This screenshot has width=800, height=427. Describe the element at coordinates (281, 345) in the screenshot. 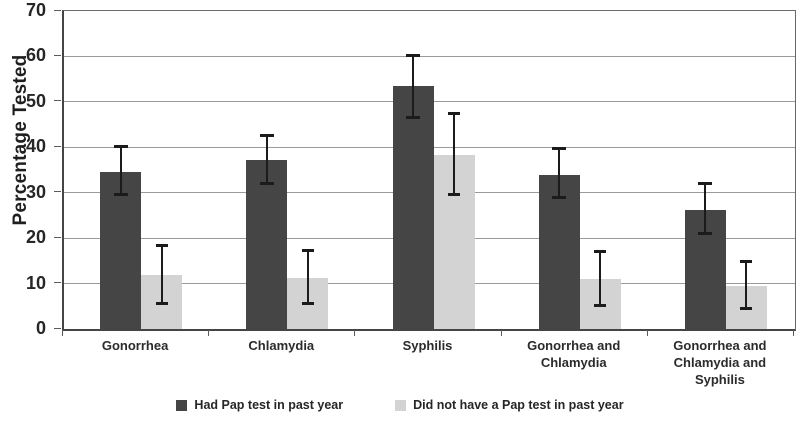

I see `x-category-label-2: Chlamydia` at that location.